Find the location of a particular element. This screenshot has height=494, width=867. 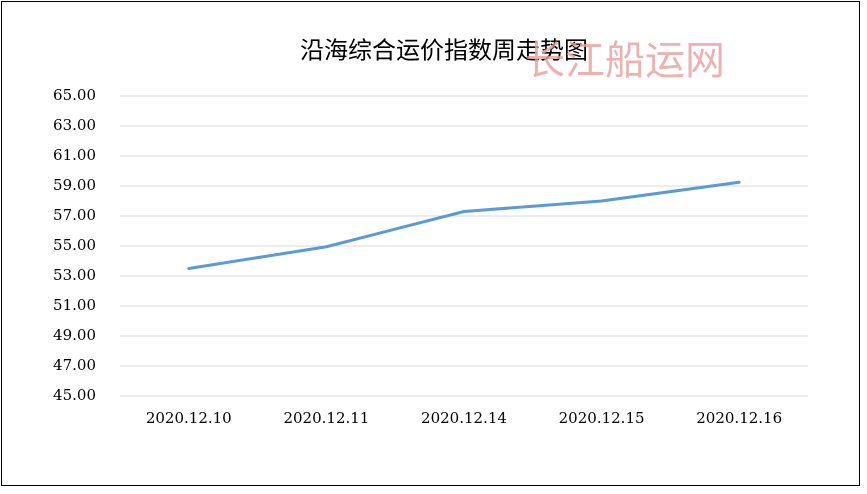

y-tick-label: 47.00 is located at coordinates (74, 365).